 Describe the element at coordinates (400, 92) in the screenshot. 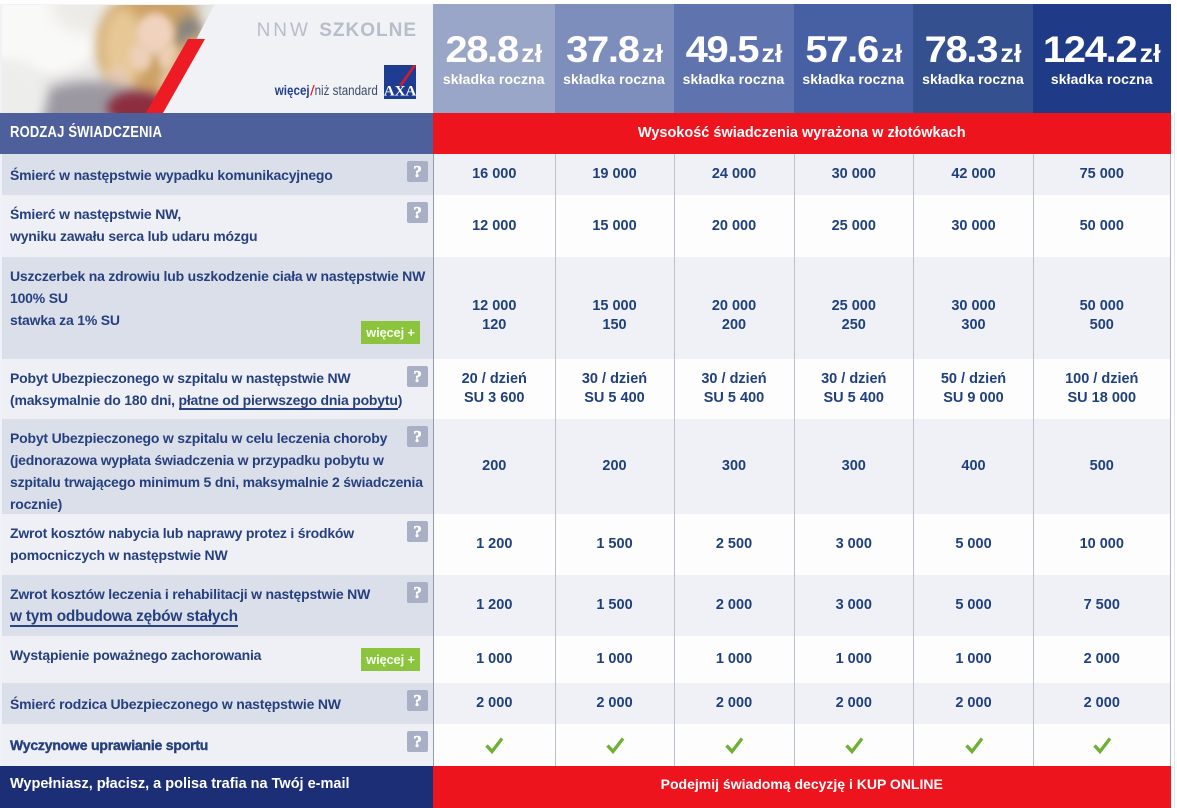

I see `svg-text: AXA` at that location.